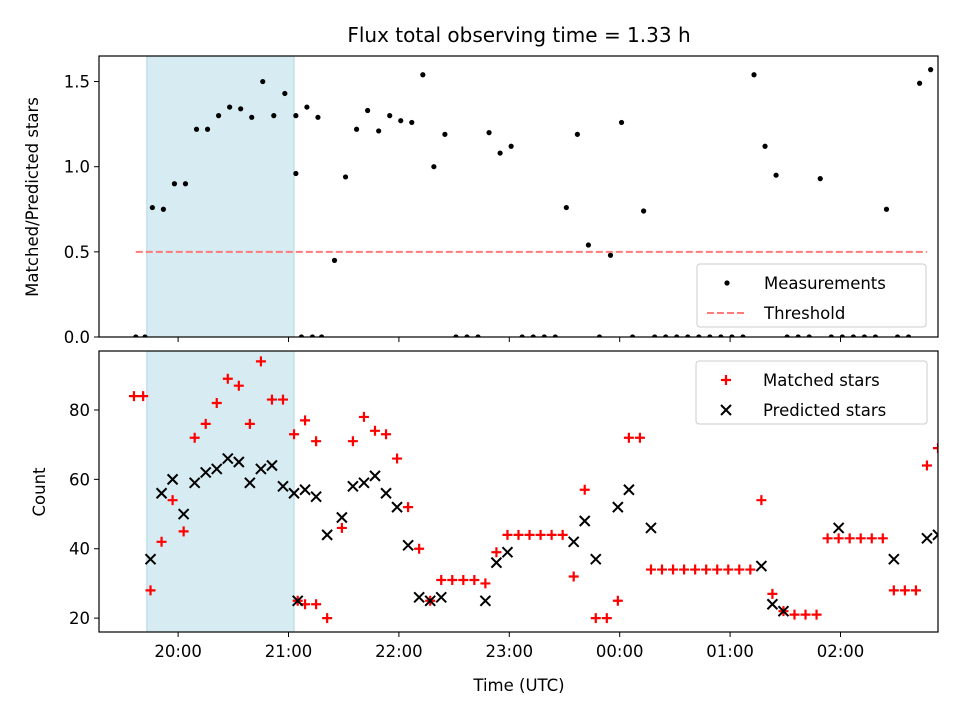 The width and height of the screenshot is (960, 720). I want to click on legend: Matched stars Predicted stars, so click(811, 392).